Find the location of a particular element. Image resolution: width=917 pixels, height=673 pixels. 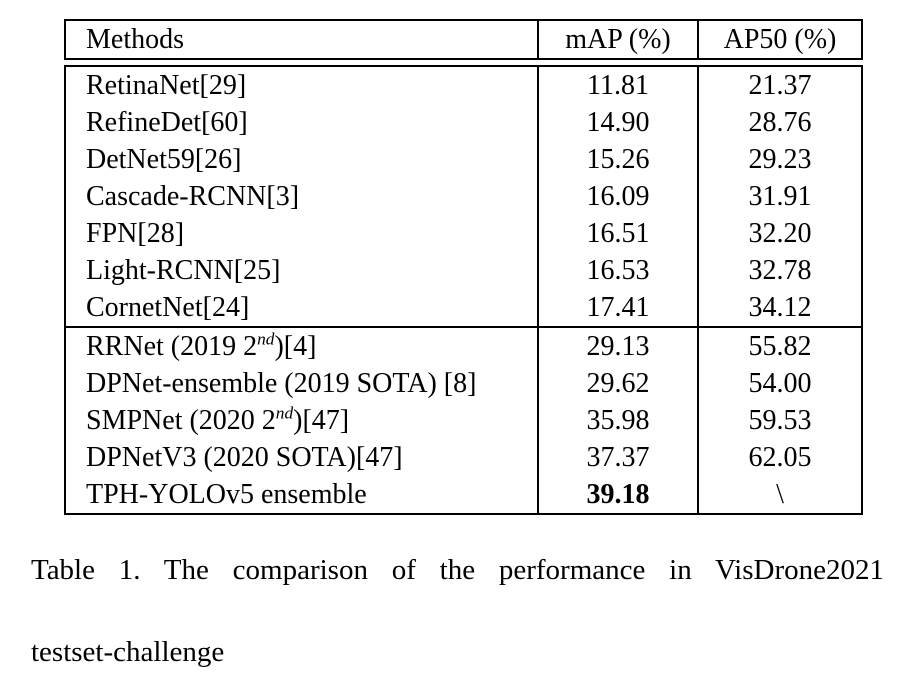

method-name-text: RRNet (2019 2 is located at coordinates (172, 346).